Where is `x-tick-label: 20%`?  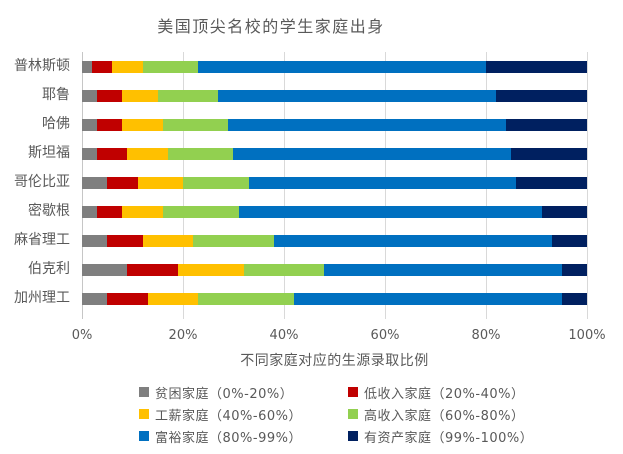 x-tick-label: 20% is located at coordinates (183, 335).